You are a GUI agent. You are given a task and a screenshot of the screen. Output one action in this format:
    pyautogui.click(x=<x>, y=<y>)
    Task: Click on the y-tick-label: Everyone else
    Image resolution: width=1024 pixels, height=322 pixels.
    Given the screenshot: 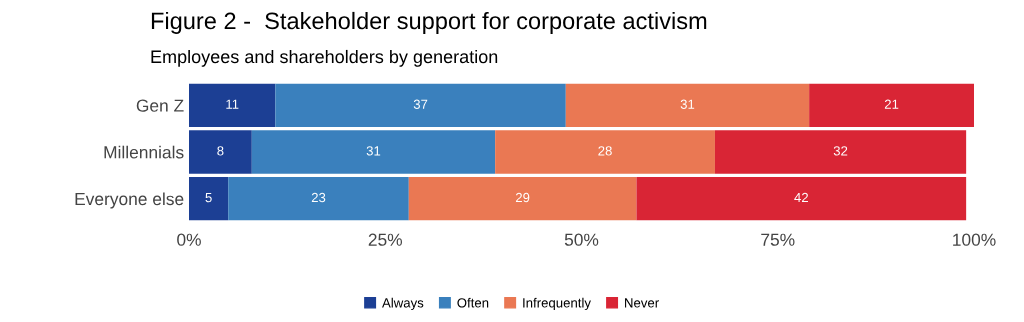 What is the action you would take?
    pyautogui.click(x=129, y=200)
    